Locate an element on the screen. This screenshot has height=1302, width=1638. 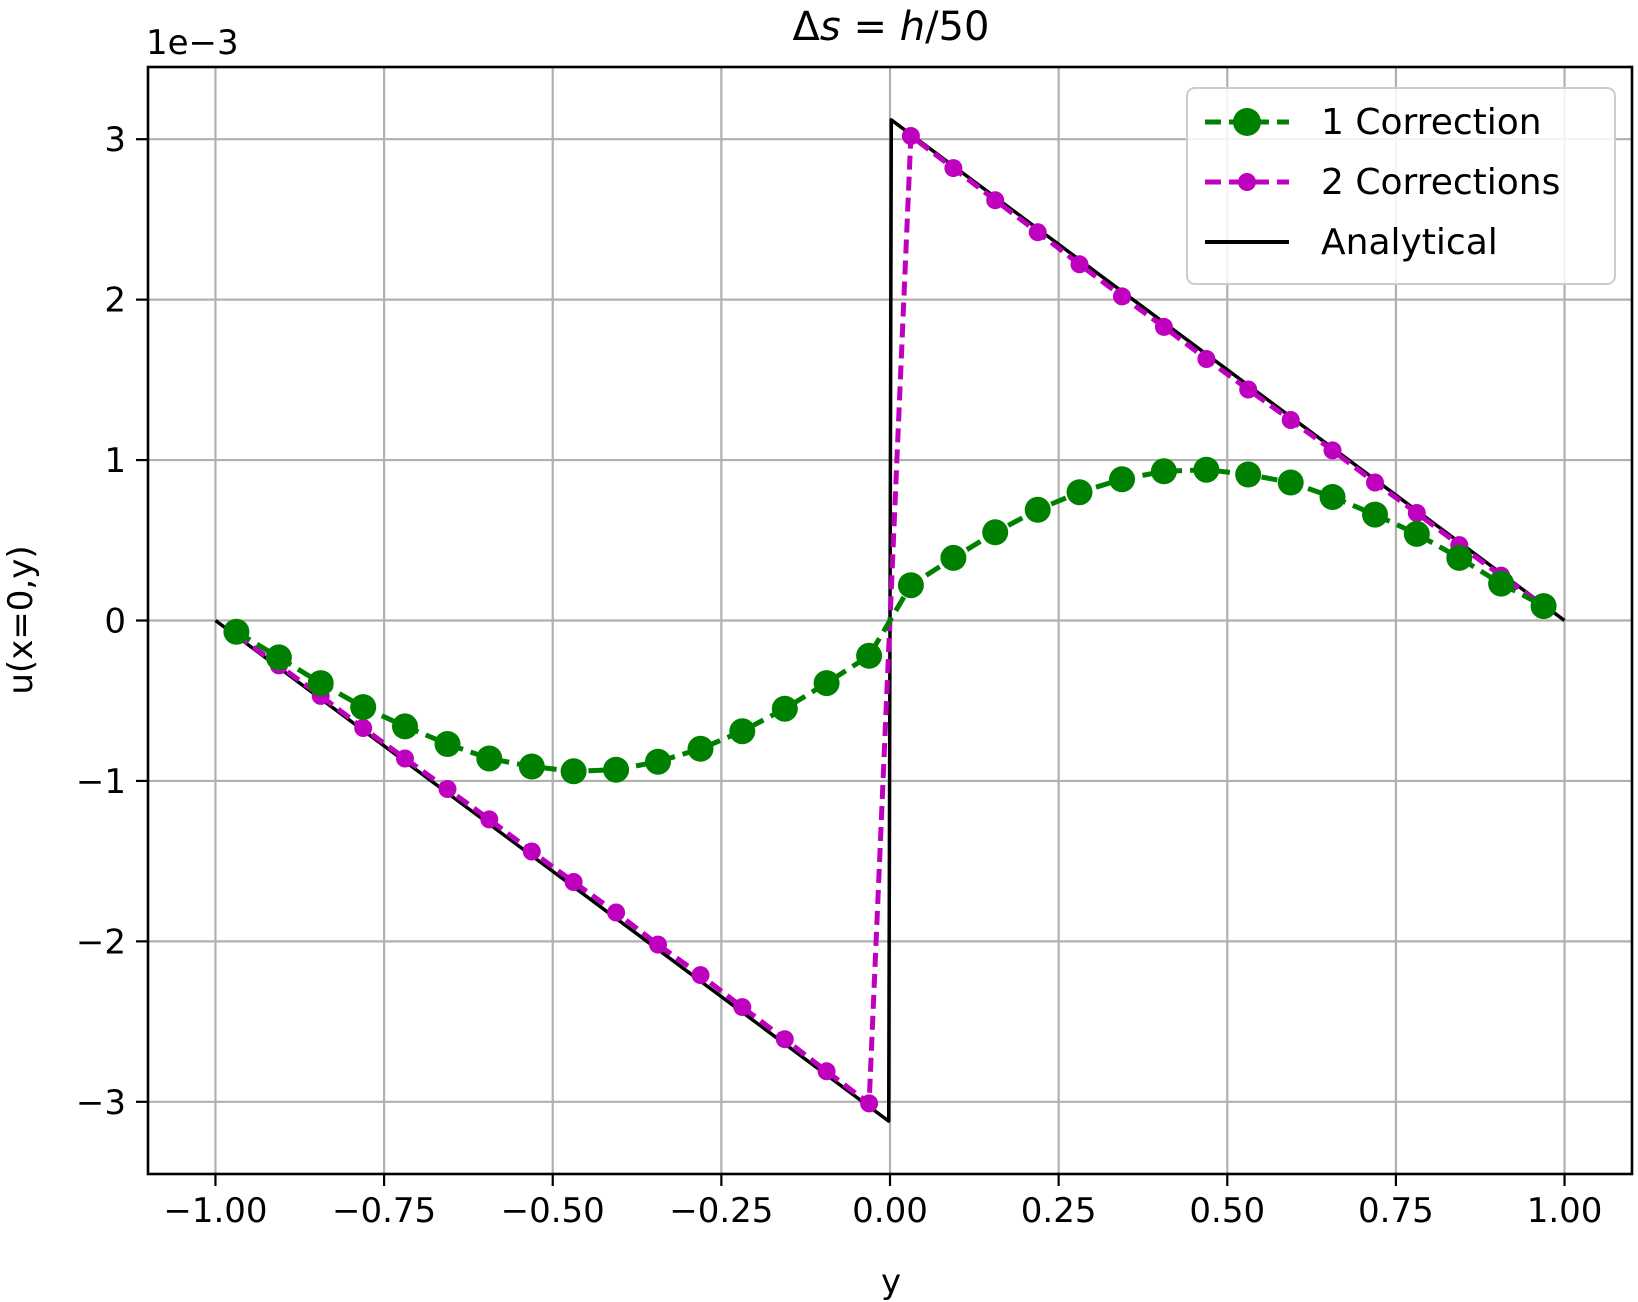
x-tick-label: −1.00 is located at coordinates (215, 1211).